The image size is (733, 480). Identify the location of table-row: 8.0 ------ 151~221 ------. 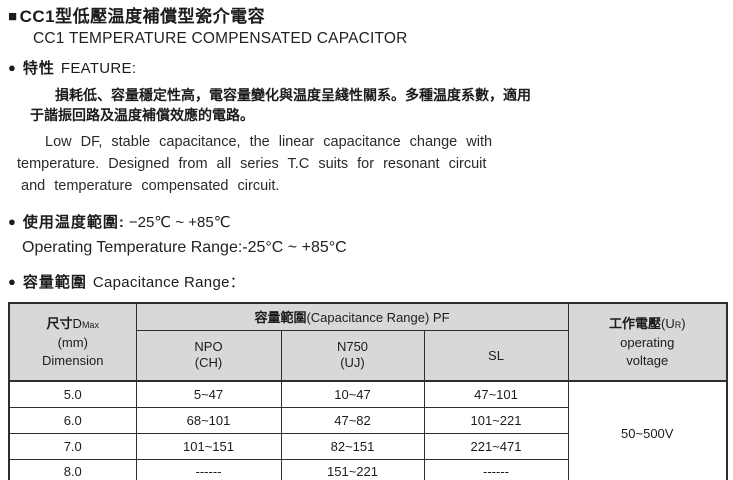
(367, 469).